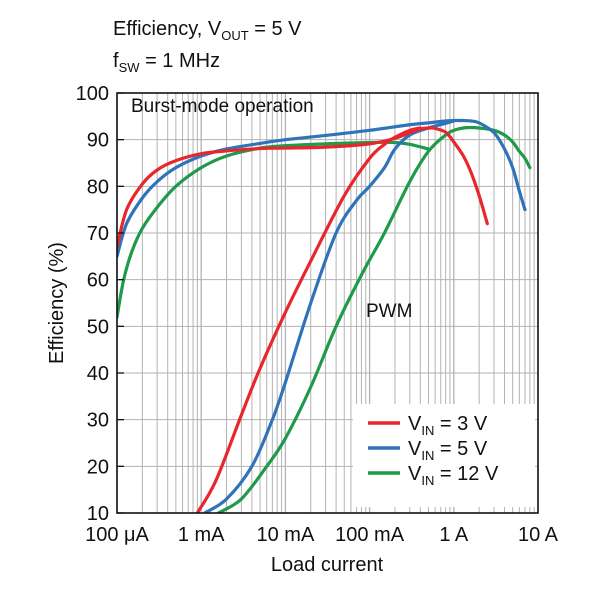 The image size is (595, 595). I want to click on x-tick-label: 10 A, so click(538, 535).